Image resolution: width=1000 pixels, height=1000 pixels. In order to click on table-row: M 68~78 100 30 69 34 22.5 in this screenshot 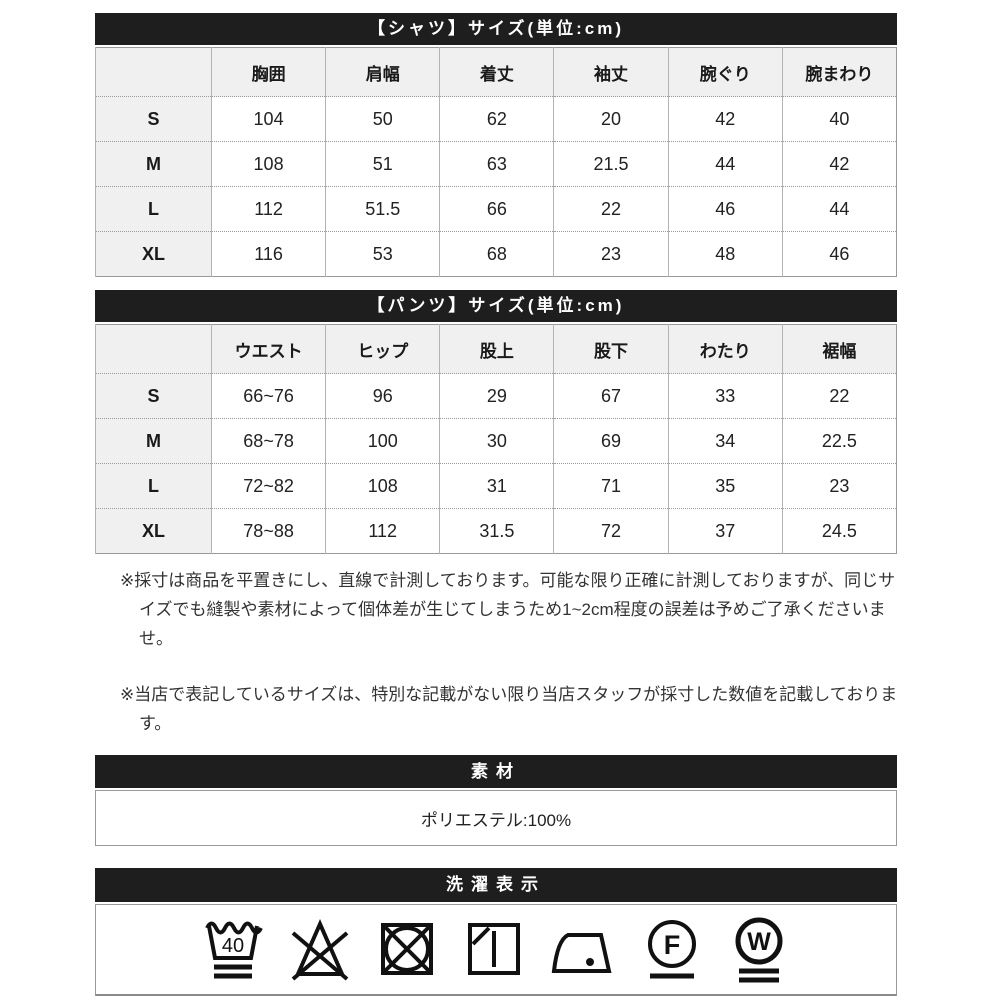, I will do `click(496, 441)`.